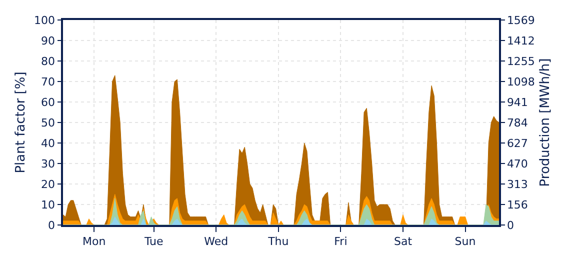 The image size is (570, 263). What do you see at coordinates (94, 241) in the screenshot?
I see `x-tick-label: Mon` at bounding box center [94, 241].